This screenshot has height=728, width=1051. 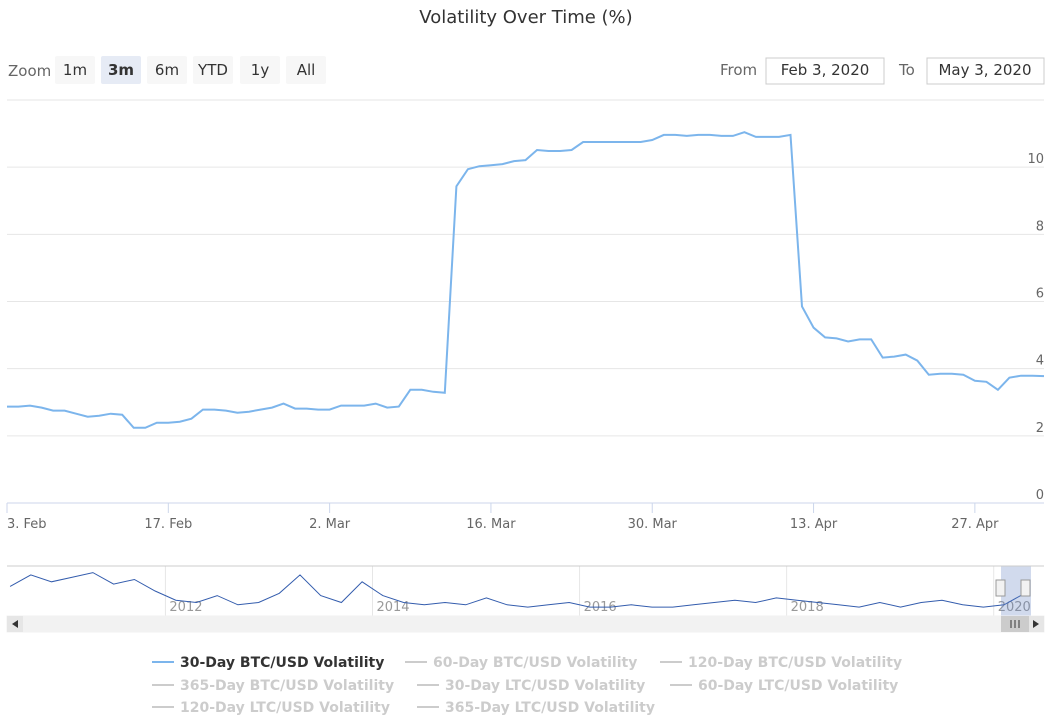 I want to click on to-value: May 3, 2020, so click(x=984, y=70).